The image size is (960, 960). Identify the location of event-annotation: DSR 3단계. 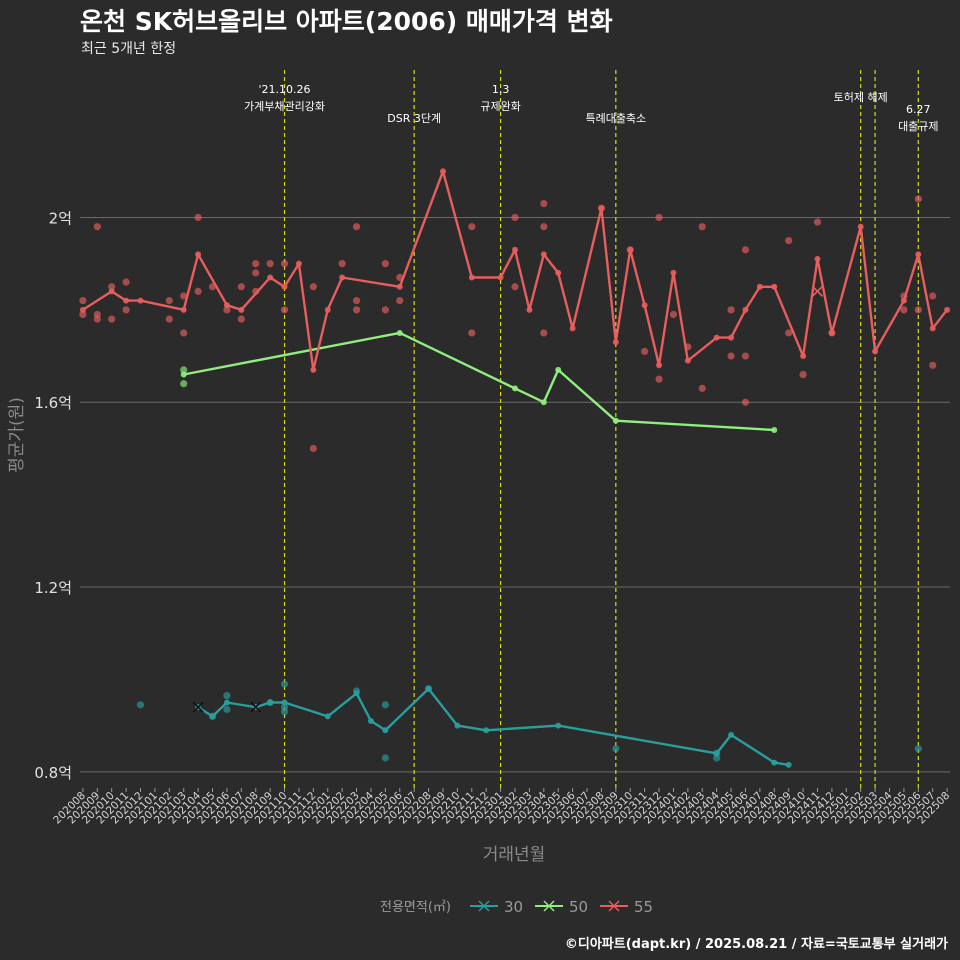
(414, 118).